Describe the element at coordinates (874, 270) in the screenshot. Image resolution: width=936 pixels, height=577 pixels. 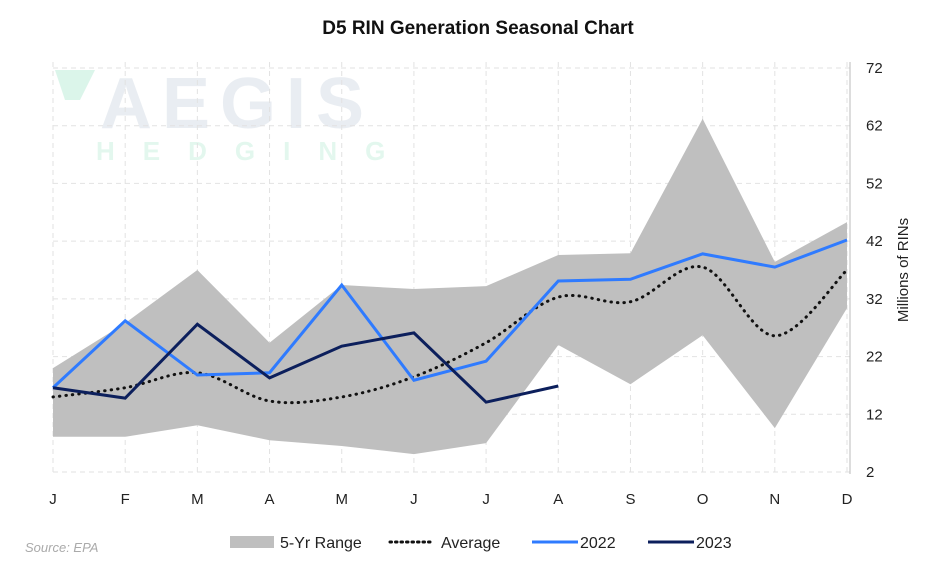
I see `y-ticks: 2 12 22 32 42 52 62 72` at that location.